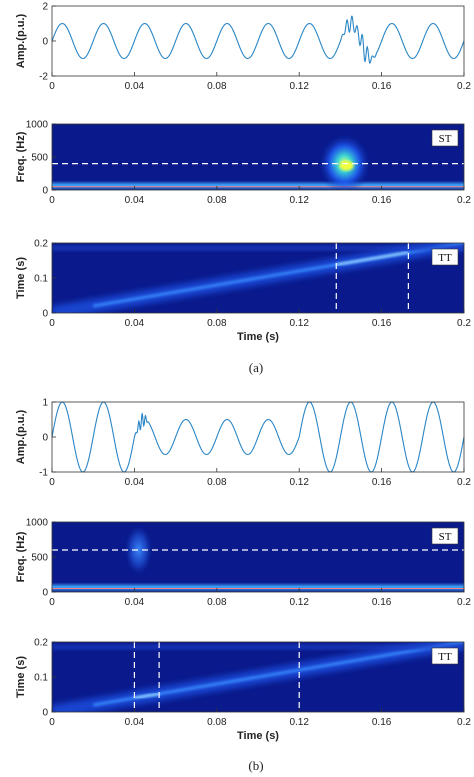 Image resolution: width=474 pixels, height=777 pixels. Describe the element at coordinates (382, 482) in the screenshot. I see `b-signal-xtick-label: 0.16` at that location.